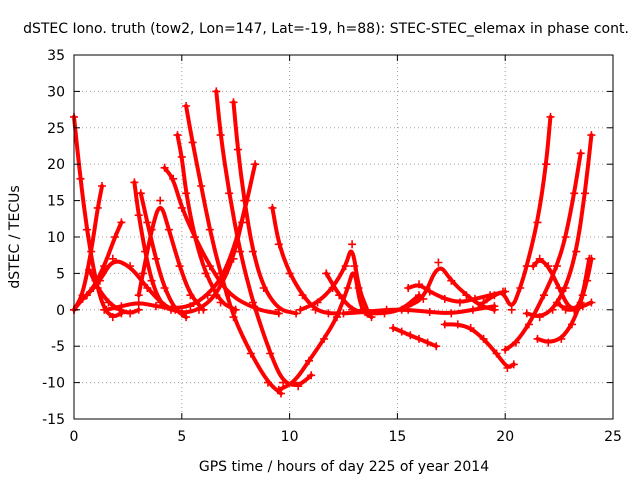 This screenshot has height=480, width=640. I want to click on series-line-sat-n, so click(181, 237).